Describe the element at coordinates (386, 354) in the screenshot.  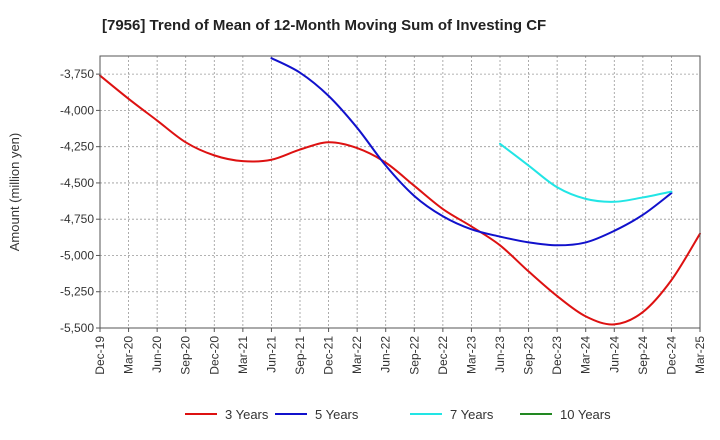
I see `x-tick-label: Jun-22` at that location.